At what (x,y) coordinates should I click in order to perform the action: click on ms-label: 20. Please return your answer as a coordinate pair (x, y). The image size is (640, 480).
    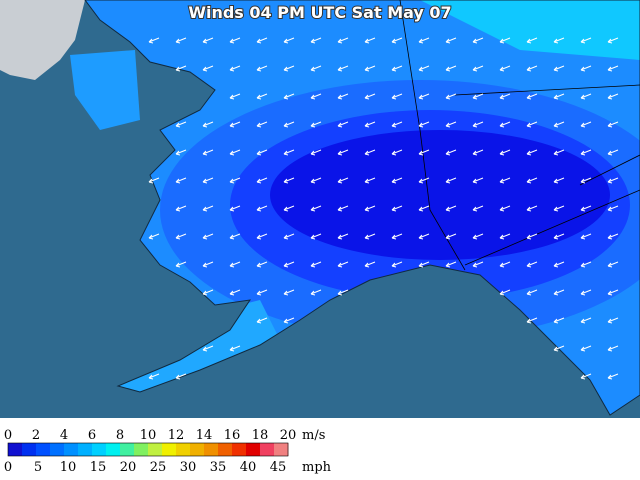
    Looking at the image, I should click on (288, 435).